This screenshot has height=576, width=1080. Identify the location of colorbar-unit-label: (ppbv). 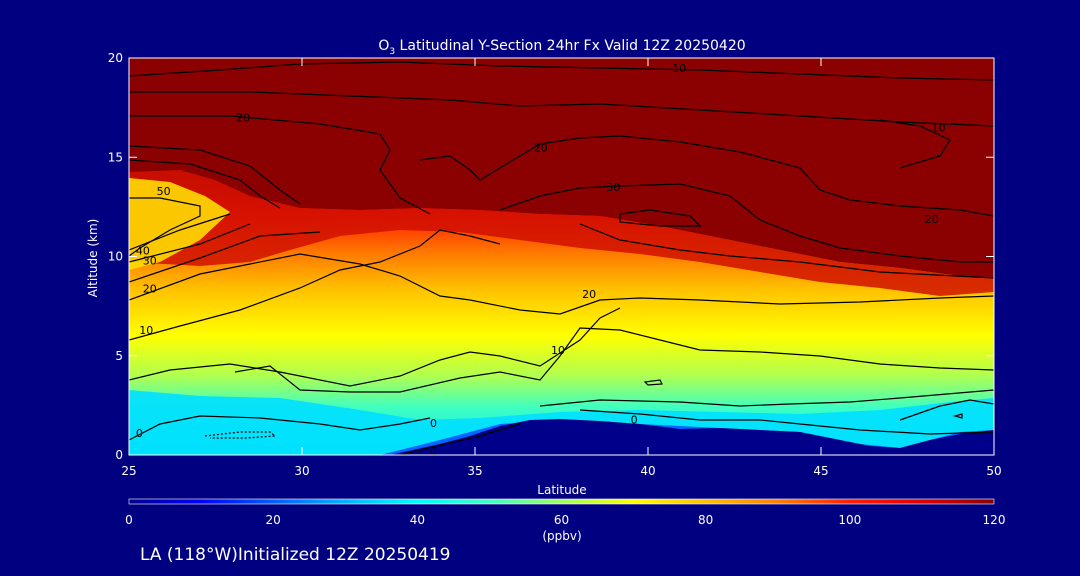
(561, 536).